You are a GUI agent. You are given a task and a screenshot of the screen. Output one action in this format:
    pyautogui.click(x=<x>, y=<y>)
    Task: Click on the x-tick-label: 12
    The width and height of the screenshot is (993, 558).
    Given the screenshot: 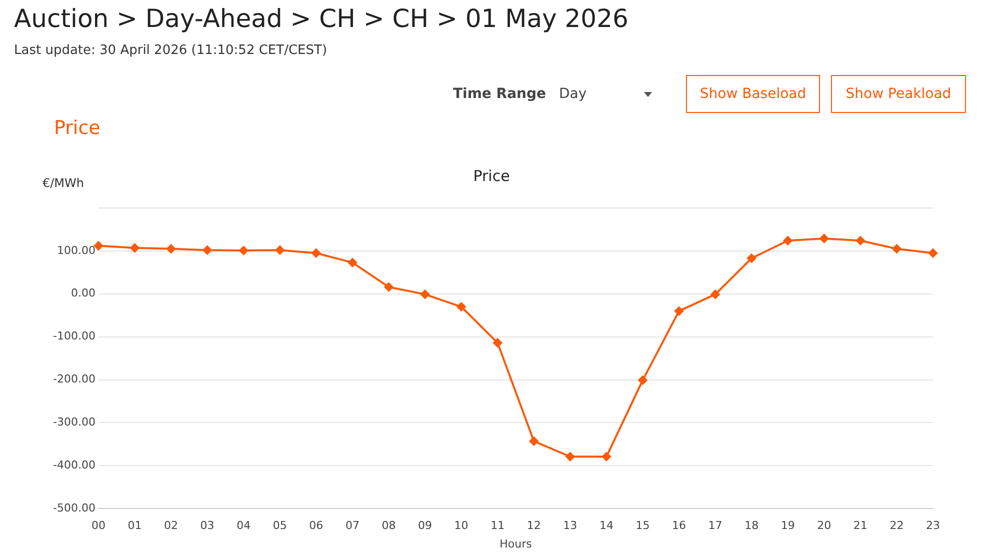 What is the action you would take?
    pyautogui.click(x=533, y=525)
    